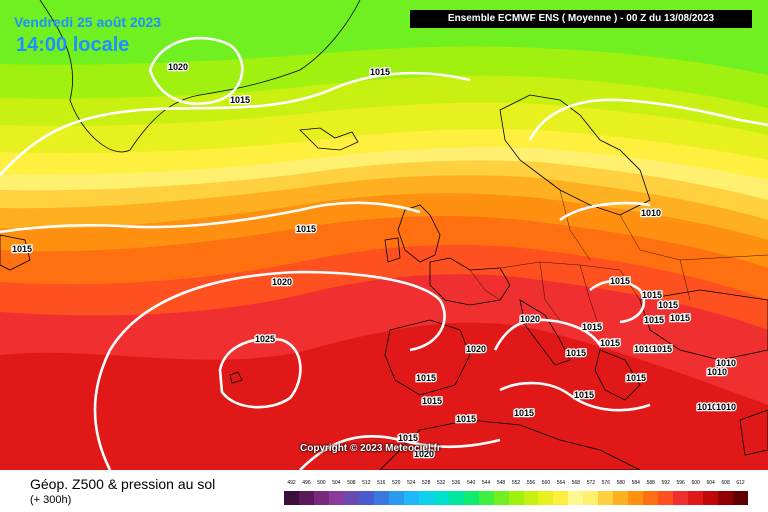  What do you see at coordinates (680, 483) in the screenshot?
I see `scale-tick-label: 596` at bounding box center [680, 483].